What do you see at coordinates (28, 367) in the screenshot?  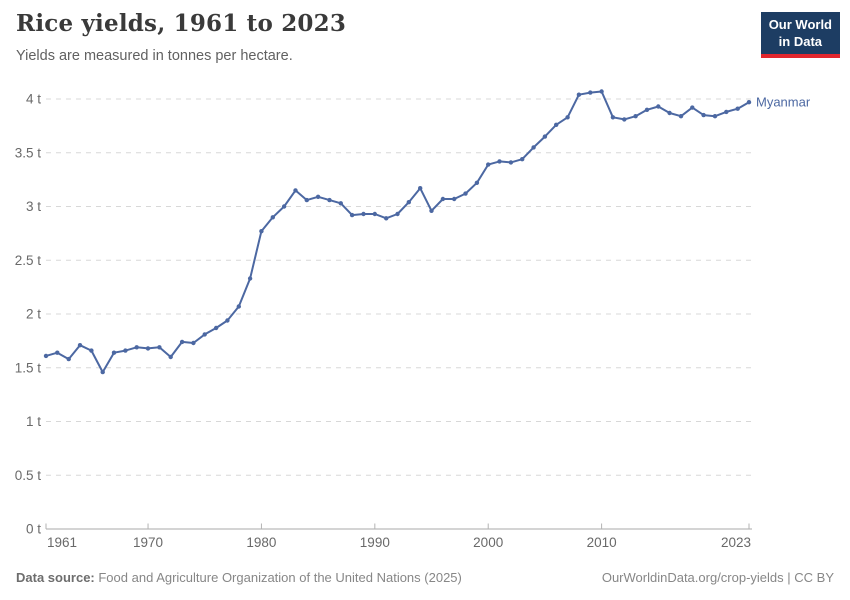 I see `y-axis-label: 1.5 t` at bounding box center [28, 367].